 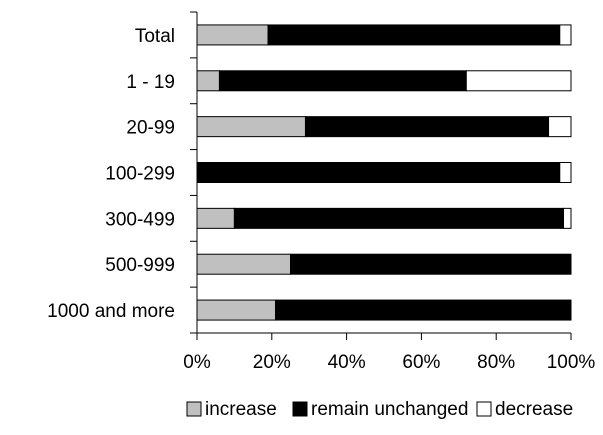 I want to click on legend: increase remain unchanged decrease, so click(x=379, y=409).